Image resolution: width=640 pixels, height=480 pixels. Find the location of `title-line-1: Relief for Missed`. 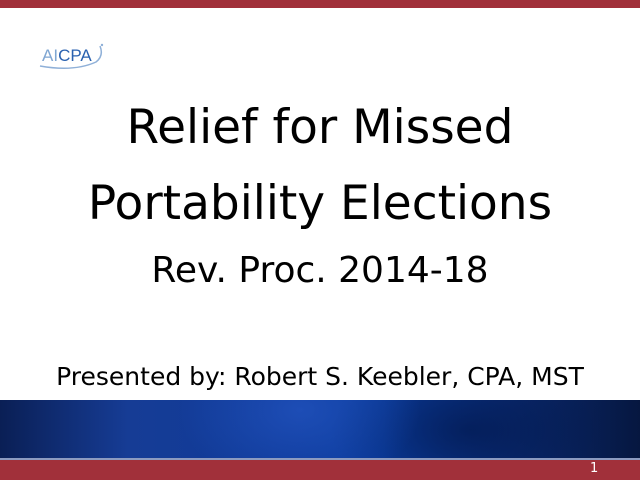

title-line-1: Relief for Missed is located at coordinates (320, 127).